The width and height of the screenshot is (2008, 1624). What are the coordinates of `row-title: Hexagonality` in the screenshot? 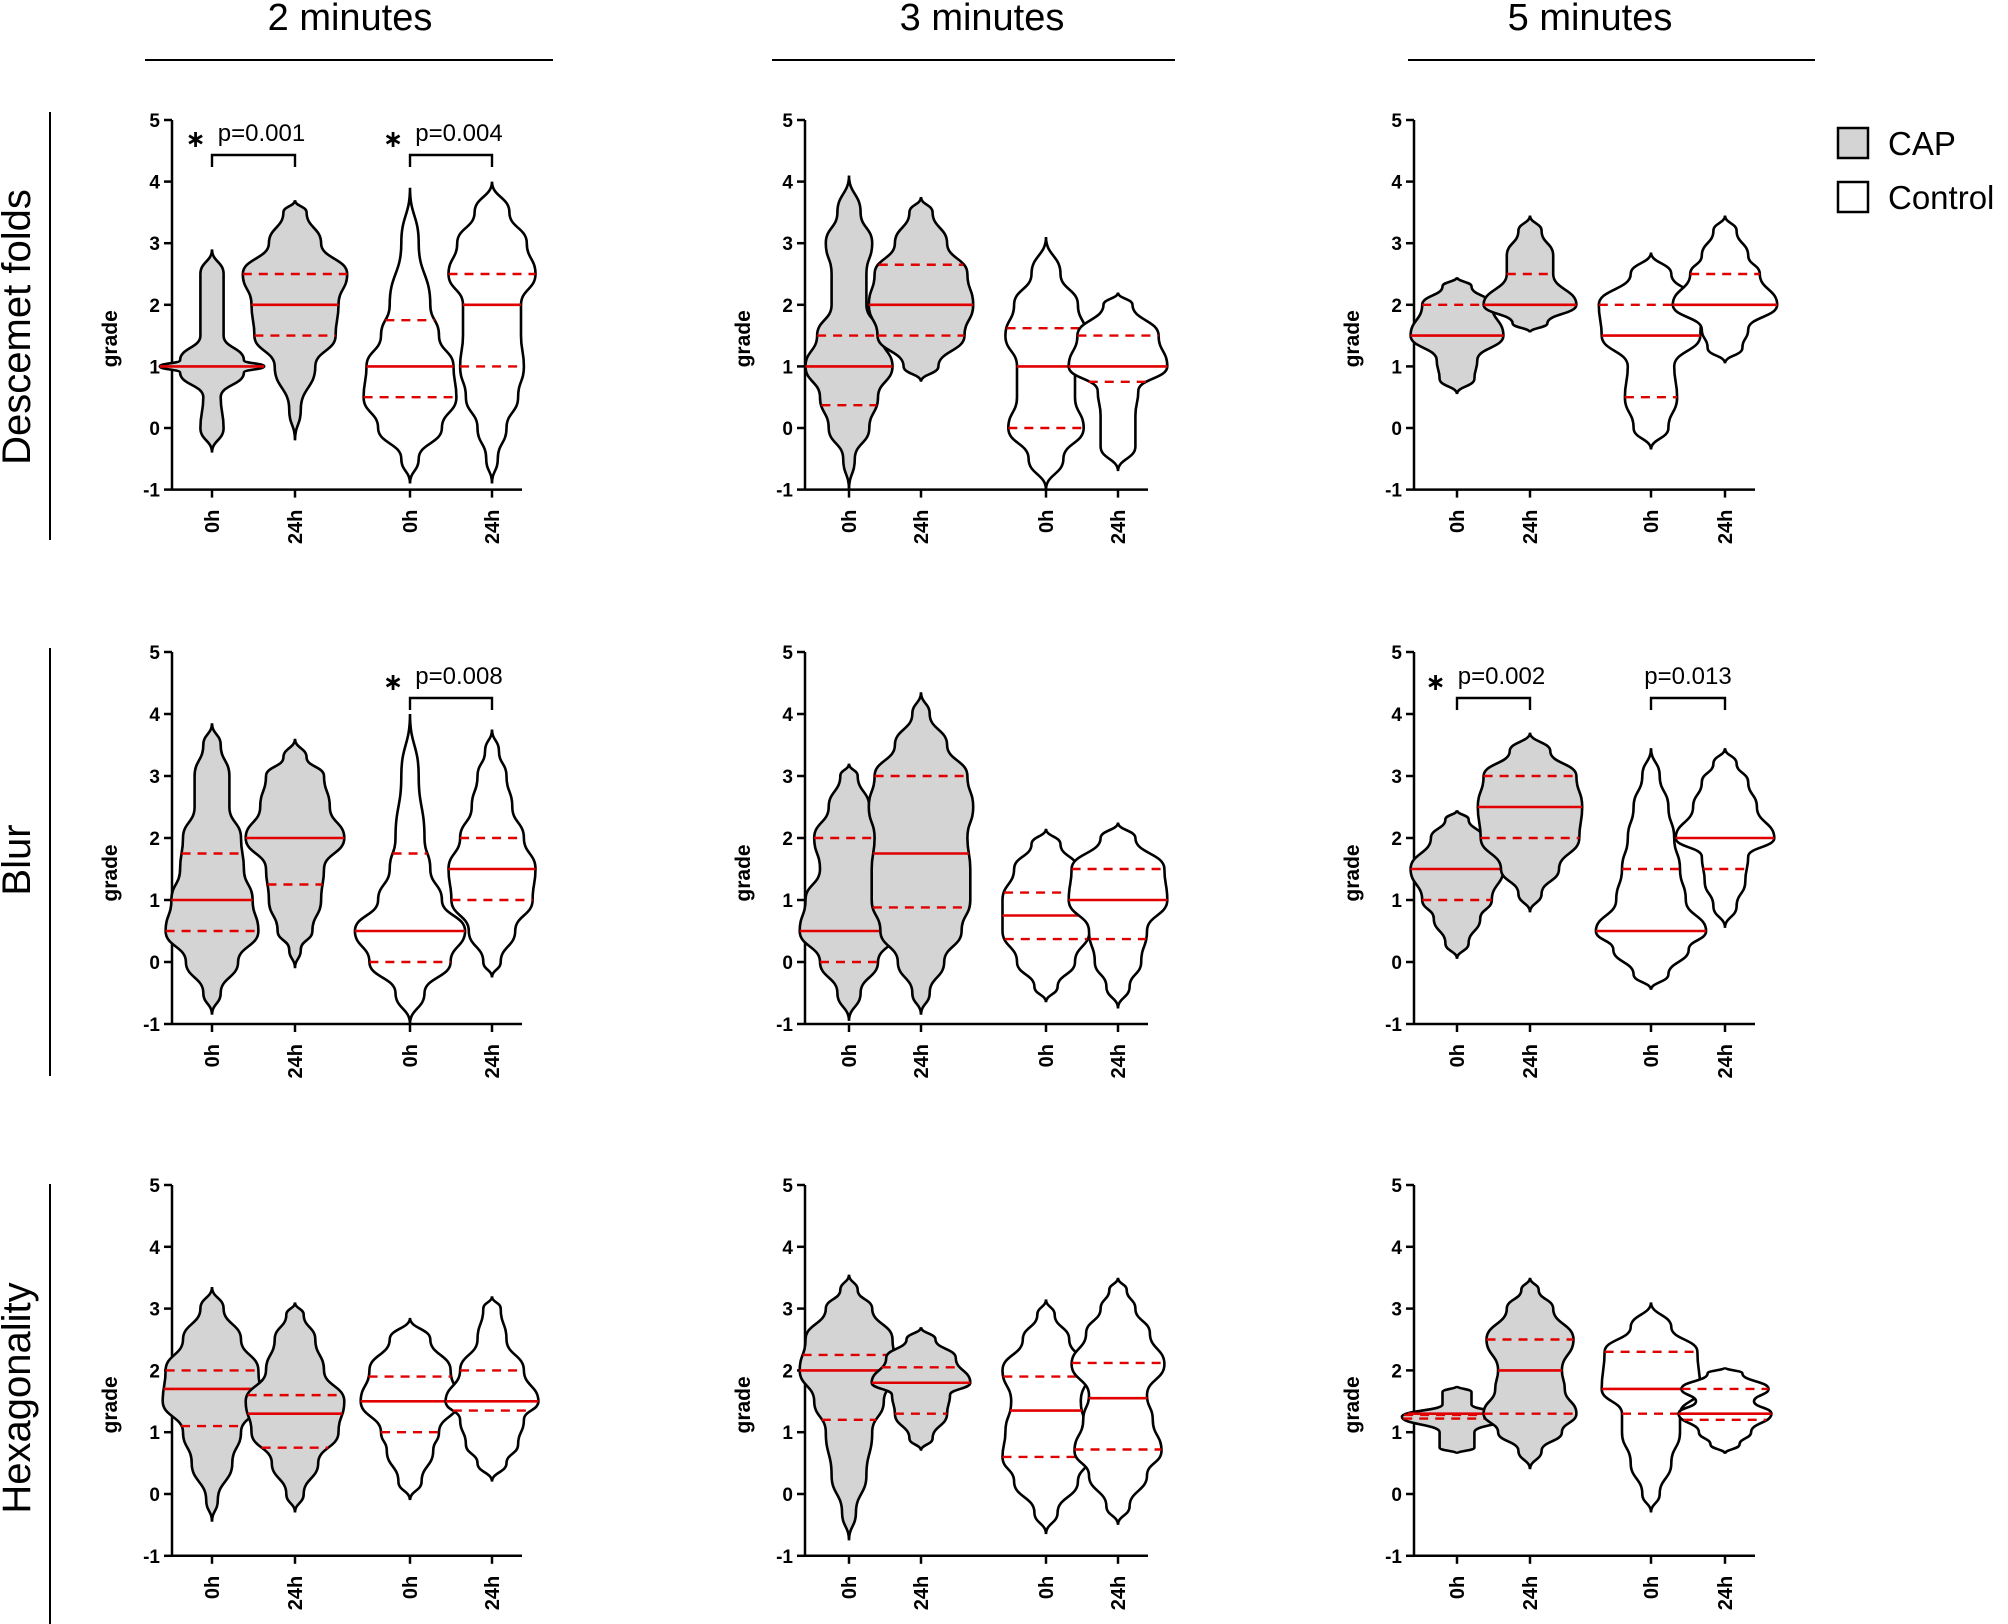 It's located at (19, 1397).